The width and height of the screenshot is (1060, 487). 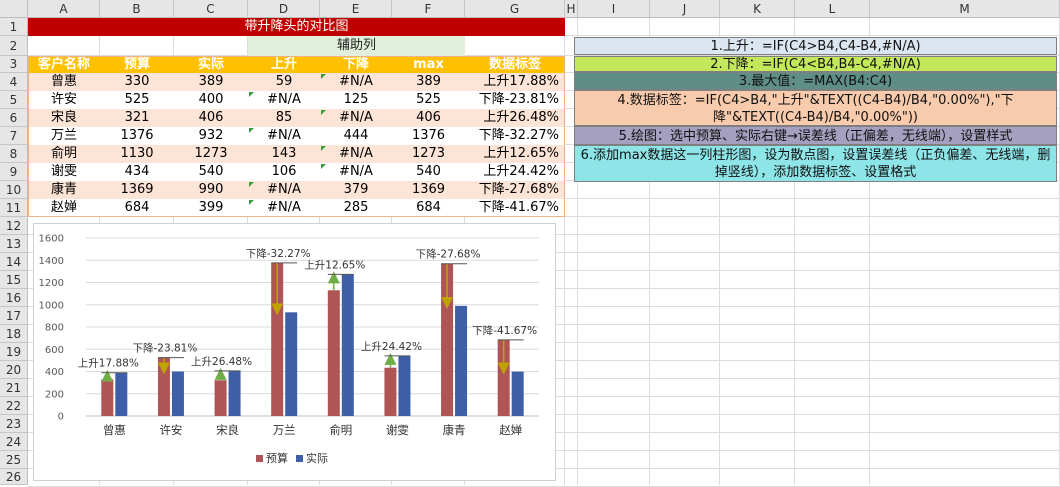 I want to click on row-header-6: 6, so click(x=14, y=118).